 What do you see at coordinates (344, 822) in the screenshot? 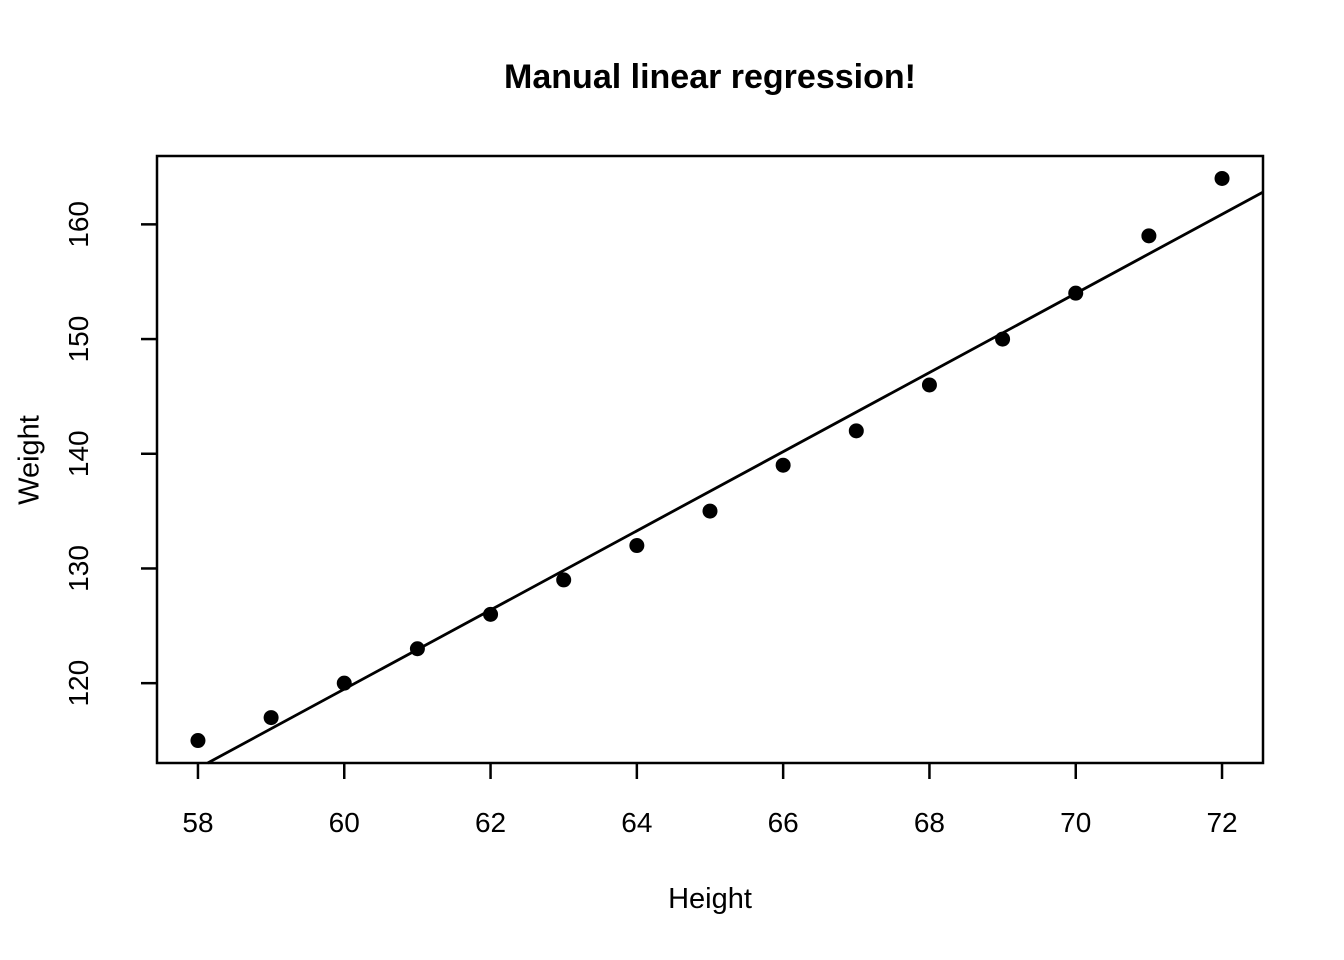
I see `x-tick-label: 60` at bounding box center [344, 822].